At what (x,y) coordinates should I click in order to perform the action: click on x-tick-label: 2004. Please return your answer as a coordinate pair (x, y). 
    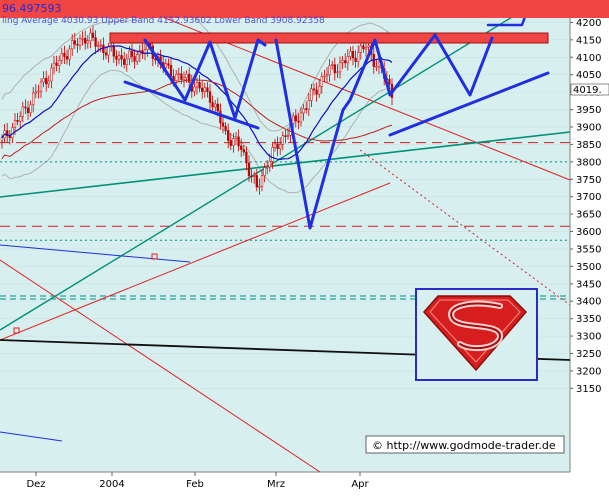
    Looking at the image, I should click on (111, 484).